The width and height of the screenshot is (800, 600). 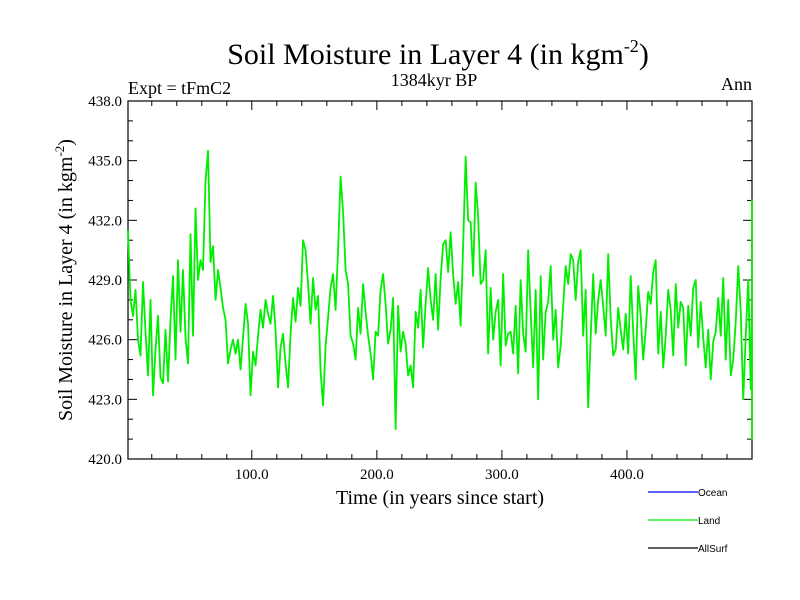 I want to click on legend-label-ocean: Ocean, so click(x=712, y=493).